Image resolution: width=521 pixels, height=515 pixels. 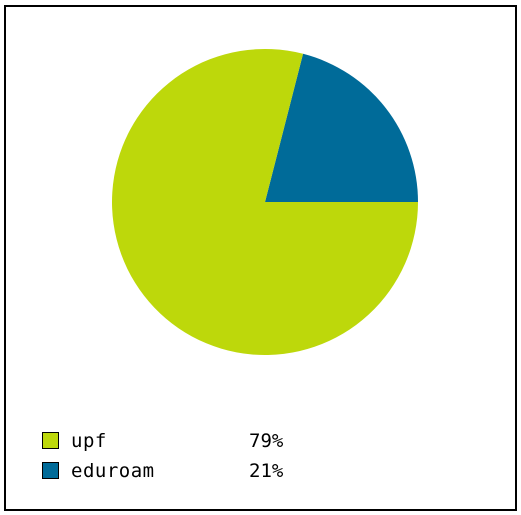 What do you see at coordinates (192, 474) in the screenshot?
I see `legend-entry-eduroam: eduroam 21%` at bounding box center [192, 474].